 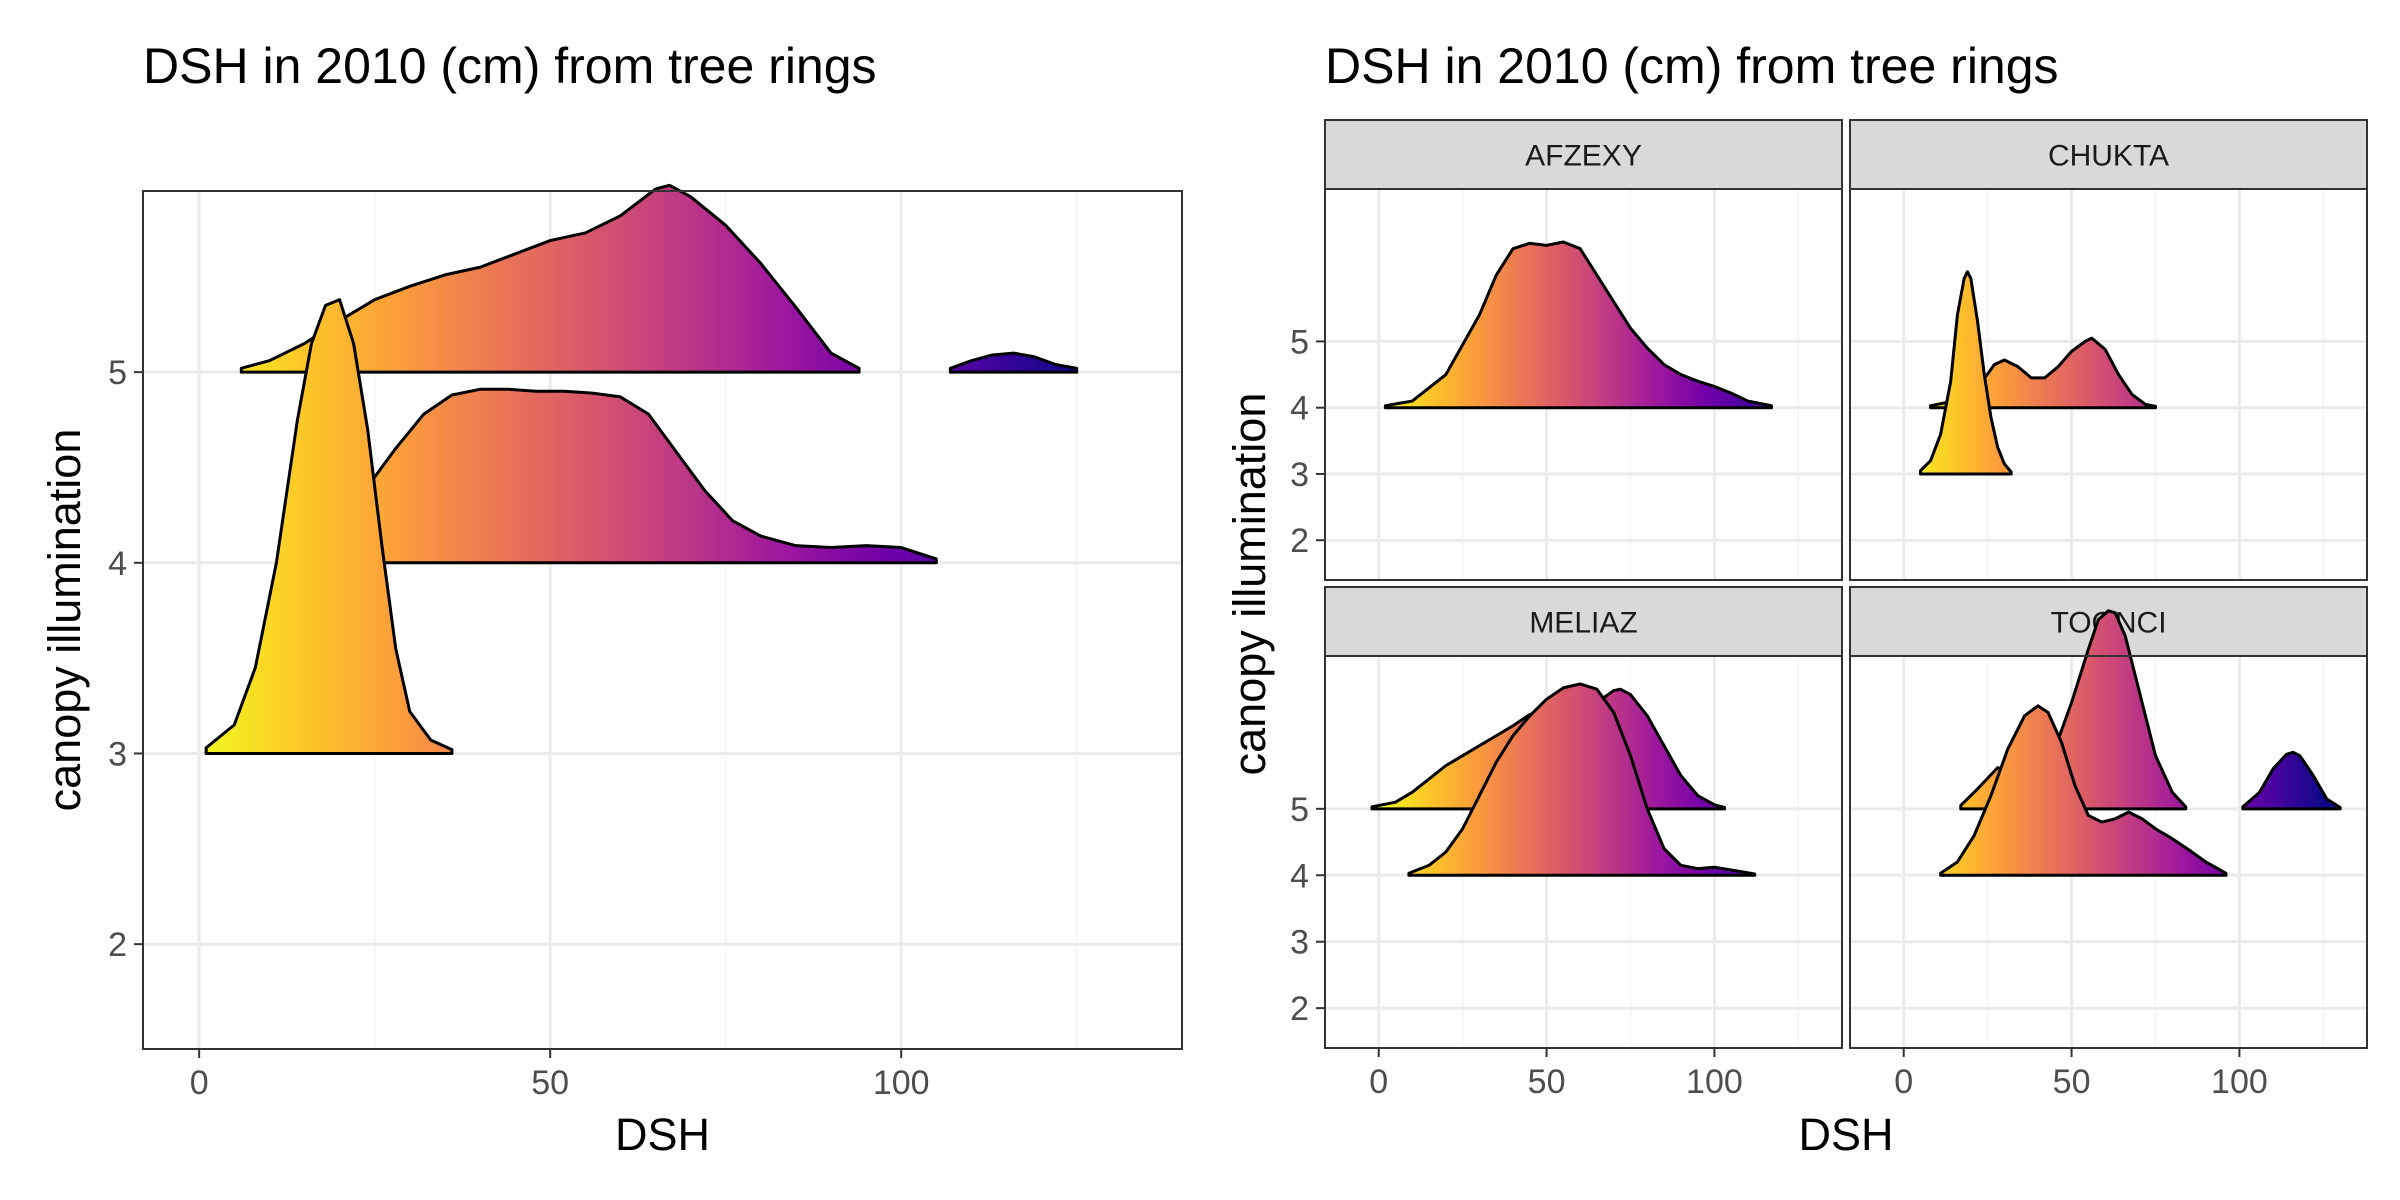 What do you see at coordinates (64, 620) in the screenshot?
I see `chart-left-y-axis-title: canopy illumination` at bounding box center [64, 620].